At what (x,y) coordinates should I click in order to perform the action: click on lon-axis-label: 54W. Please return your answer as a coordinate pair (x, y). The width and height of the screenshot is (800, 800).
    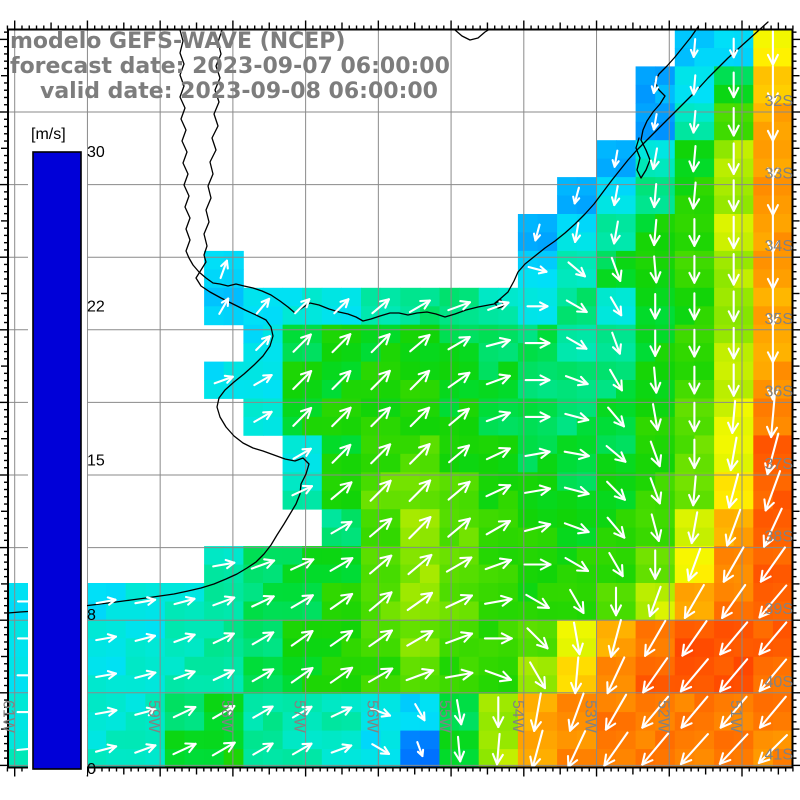
    Looking at the image, I should click on (517, 717).